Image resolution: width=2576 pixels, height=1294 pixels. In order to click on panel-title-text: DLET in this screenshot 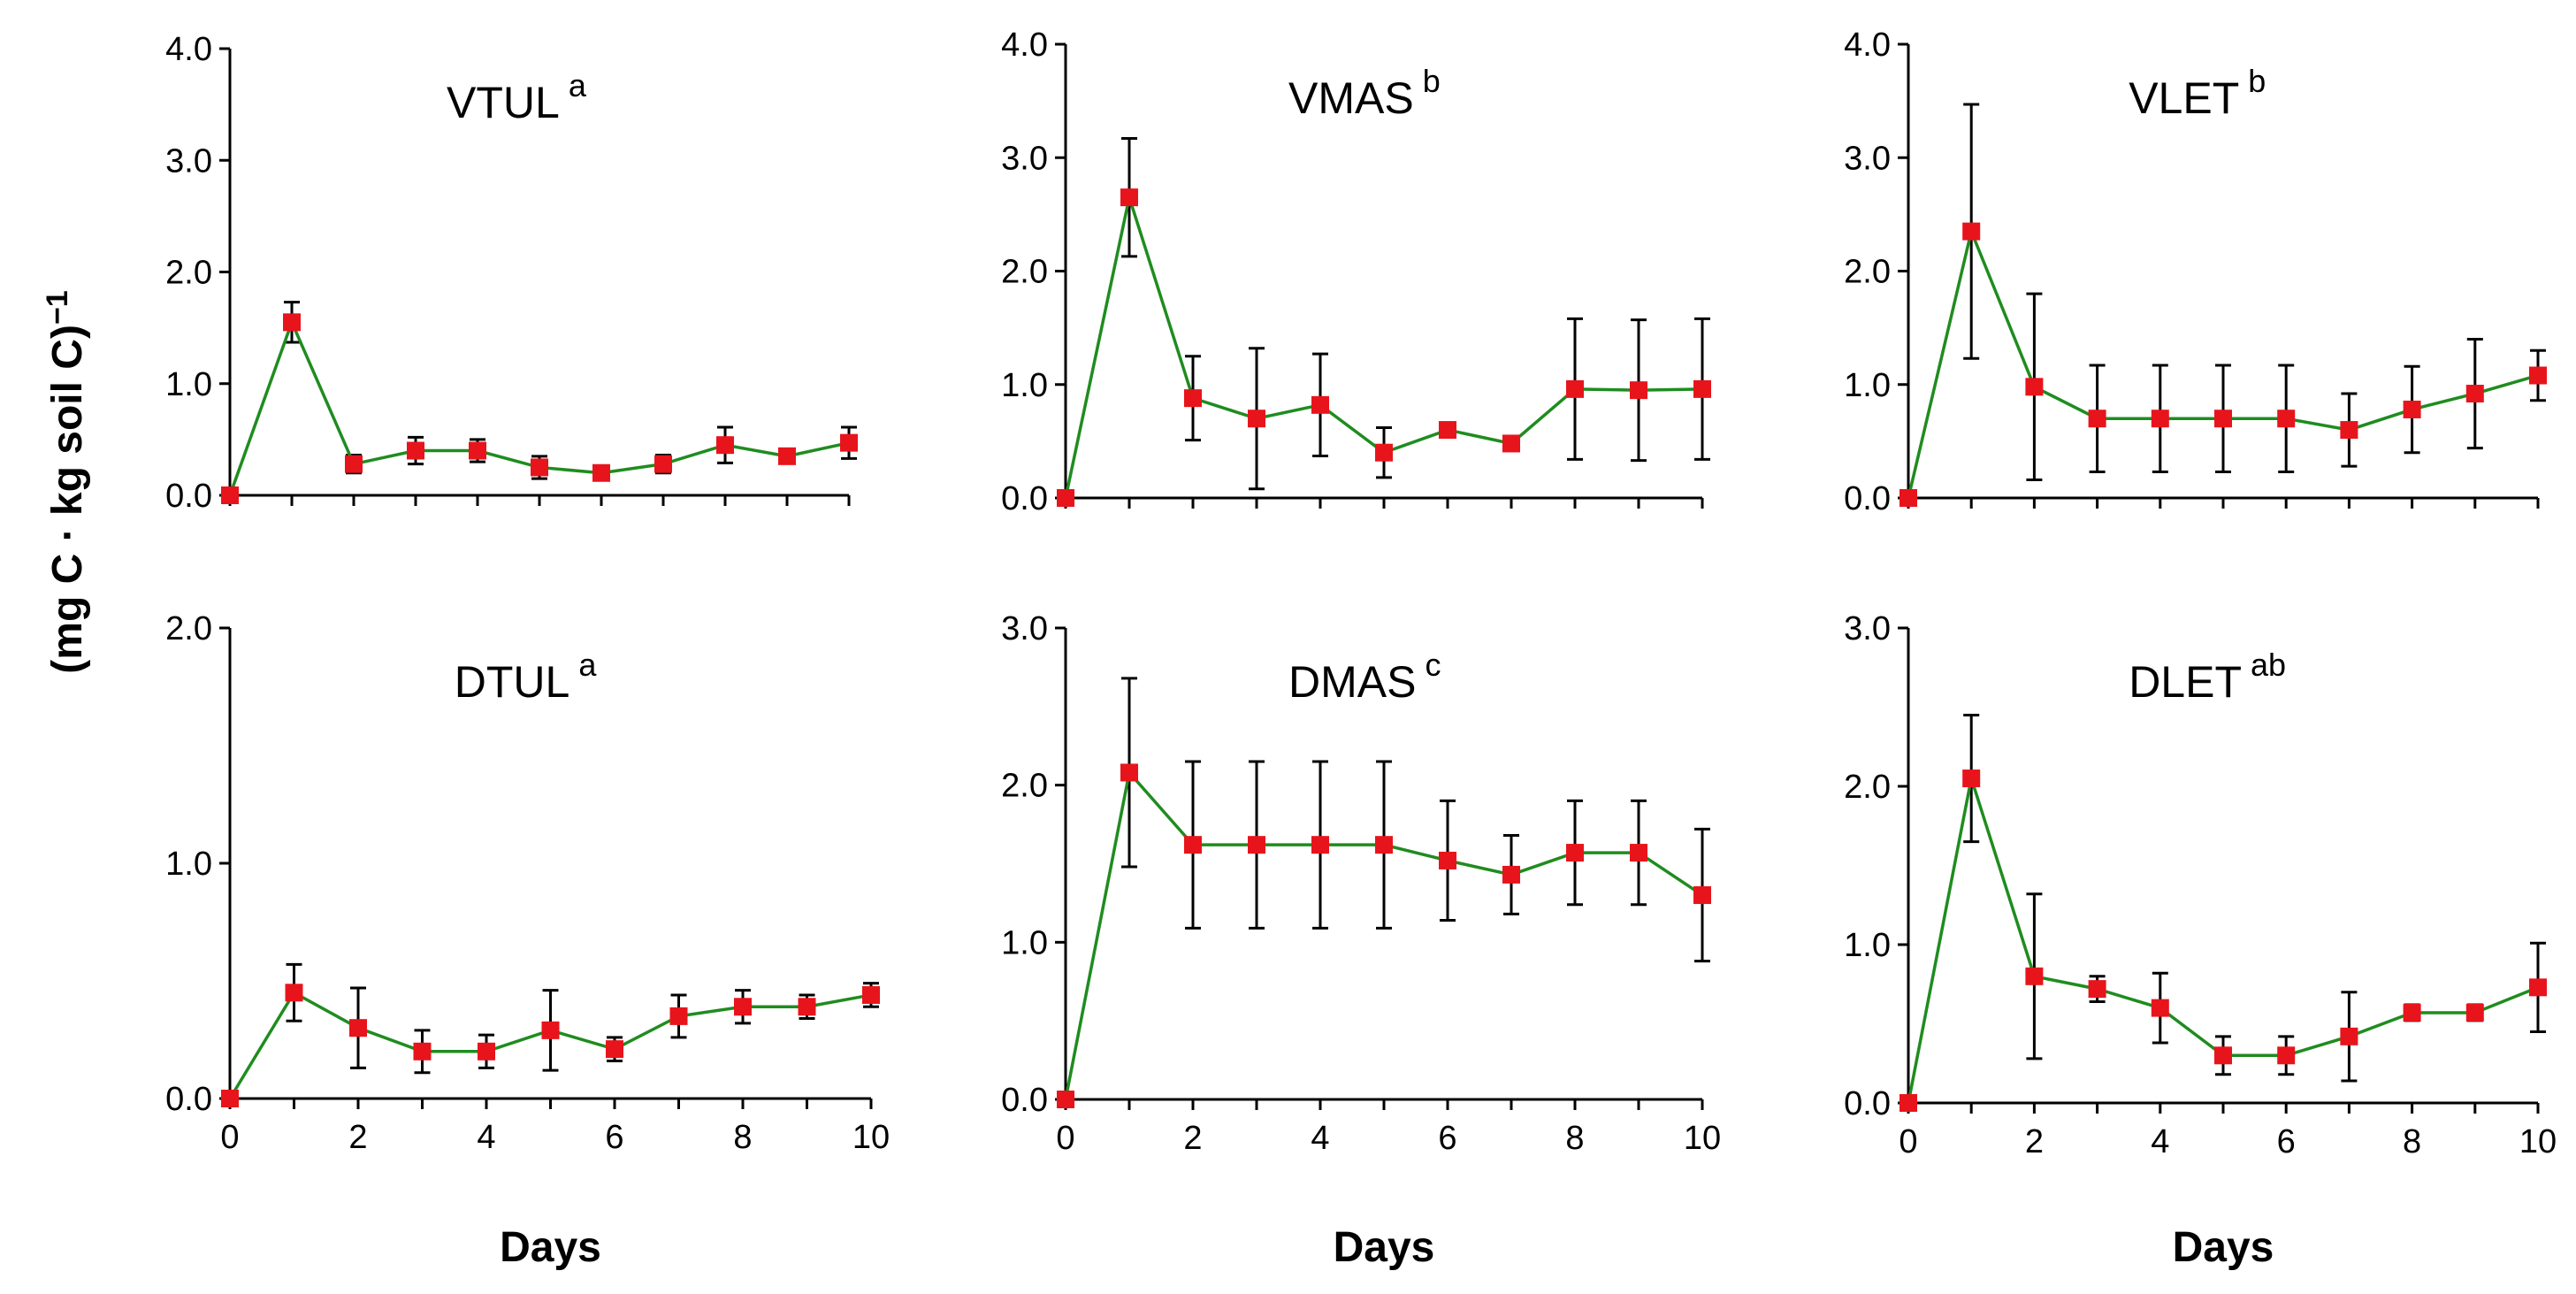, I will do `click(2185, 682)`.